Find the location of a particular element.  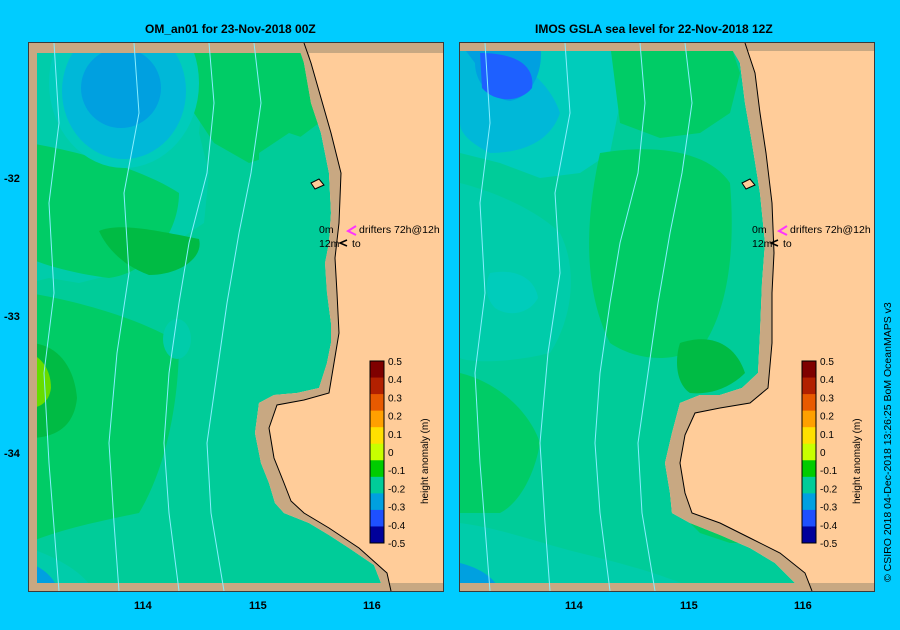

lat-tick-34: -34 is located at coordinates (12, 454).